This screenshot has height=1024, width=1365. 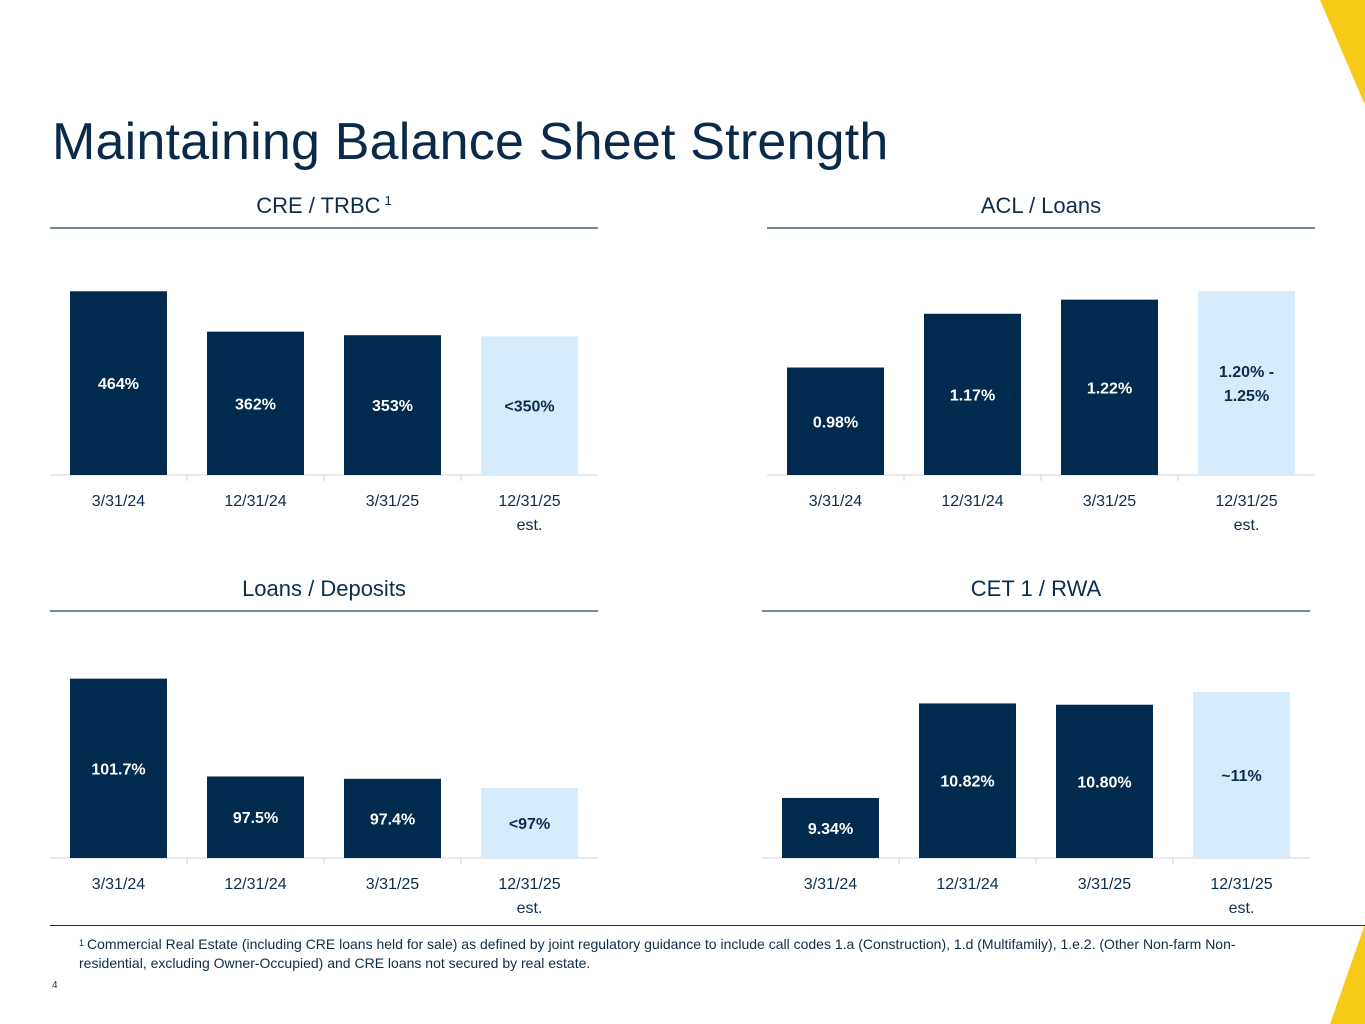 I want to click on bar-value-label: 464%, so click(x=118, y=384).